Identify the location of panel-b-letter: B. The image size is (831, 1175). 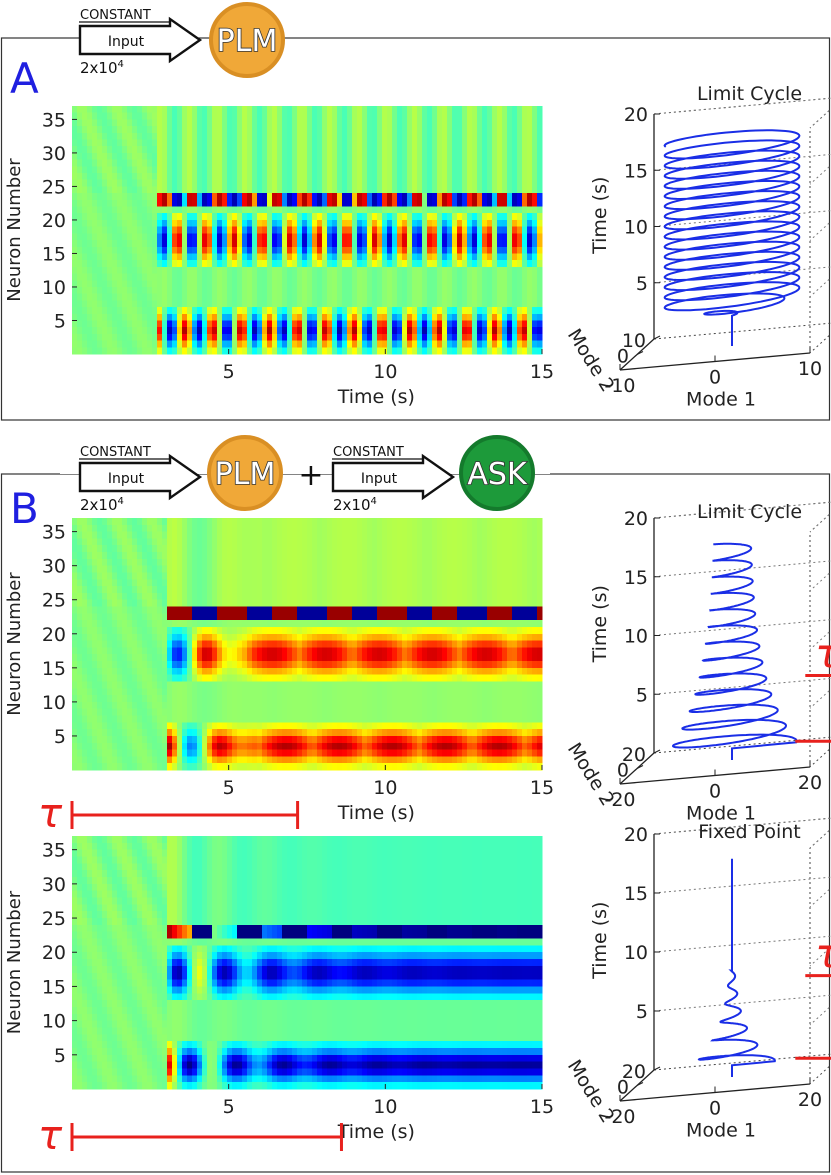
(24, 508).